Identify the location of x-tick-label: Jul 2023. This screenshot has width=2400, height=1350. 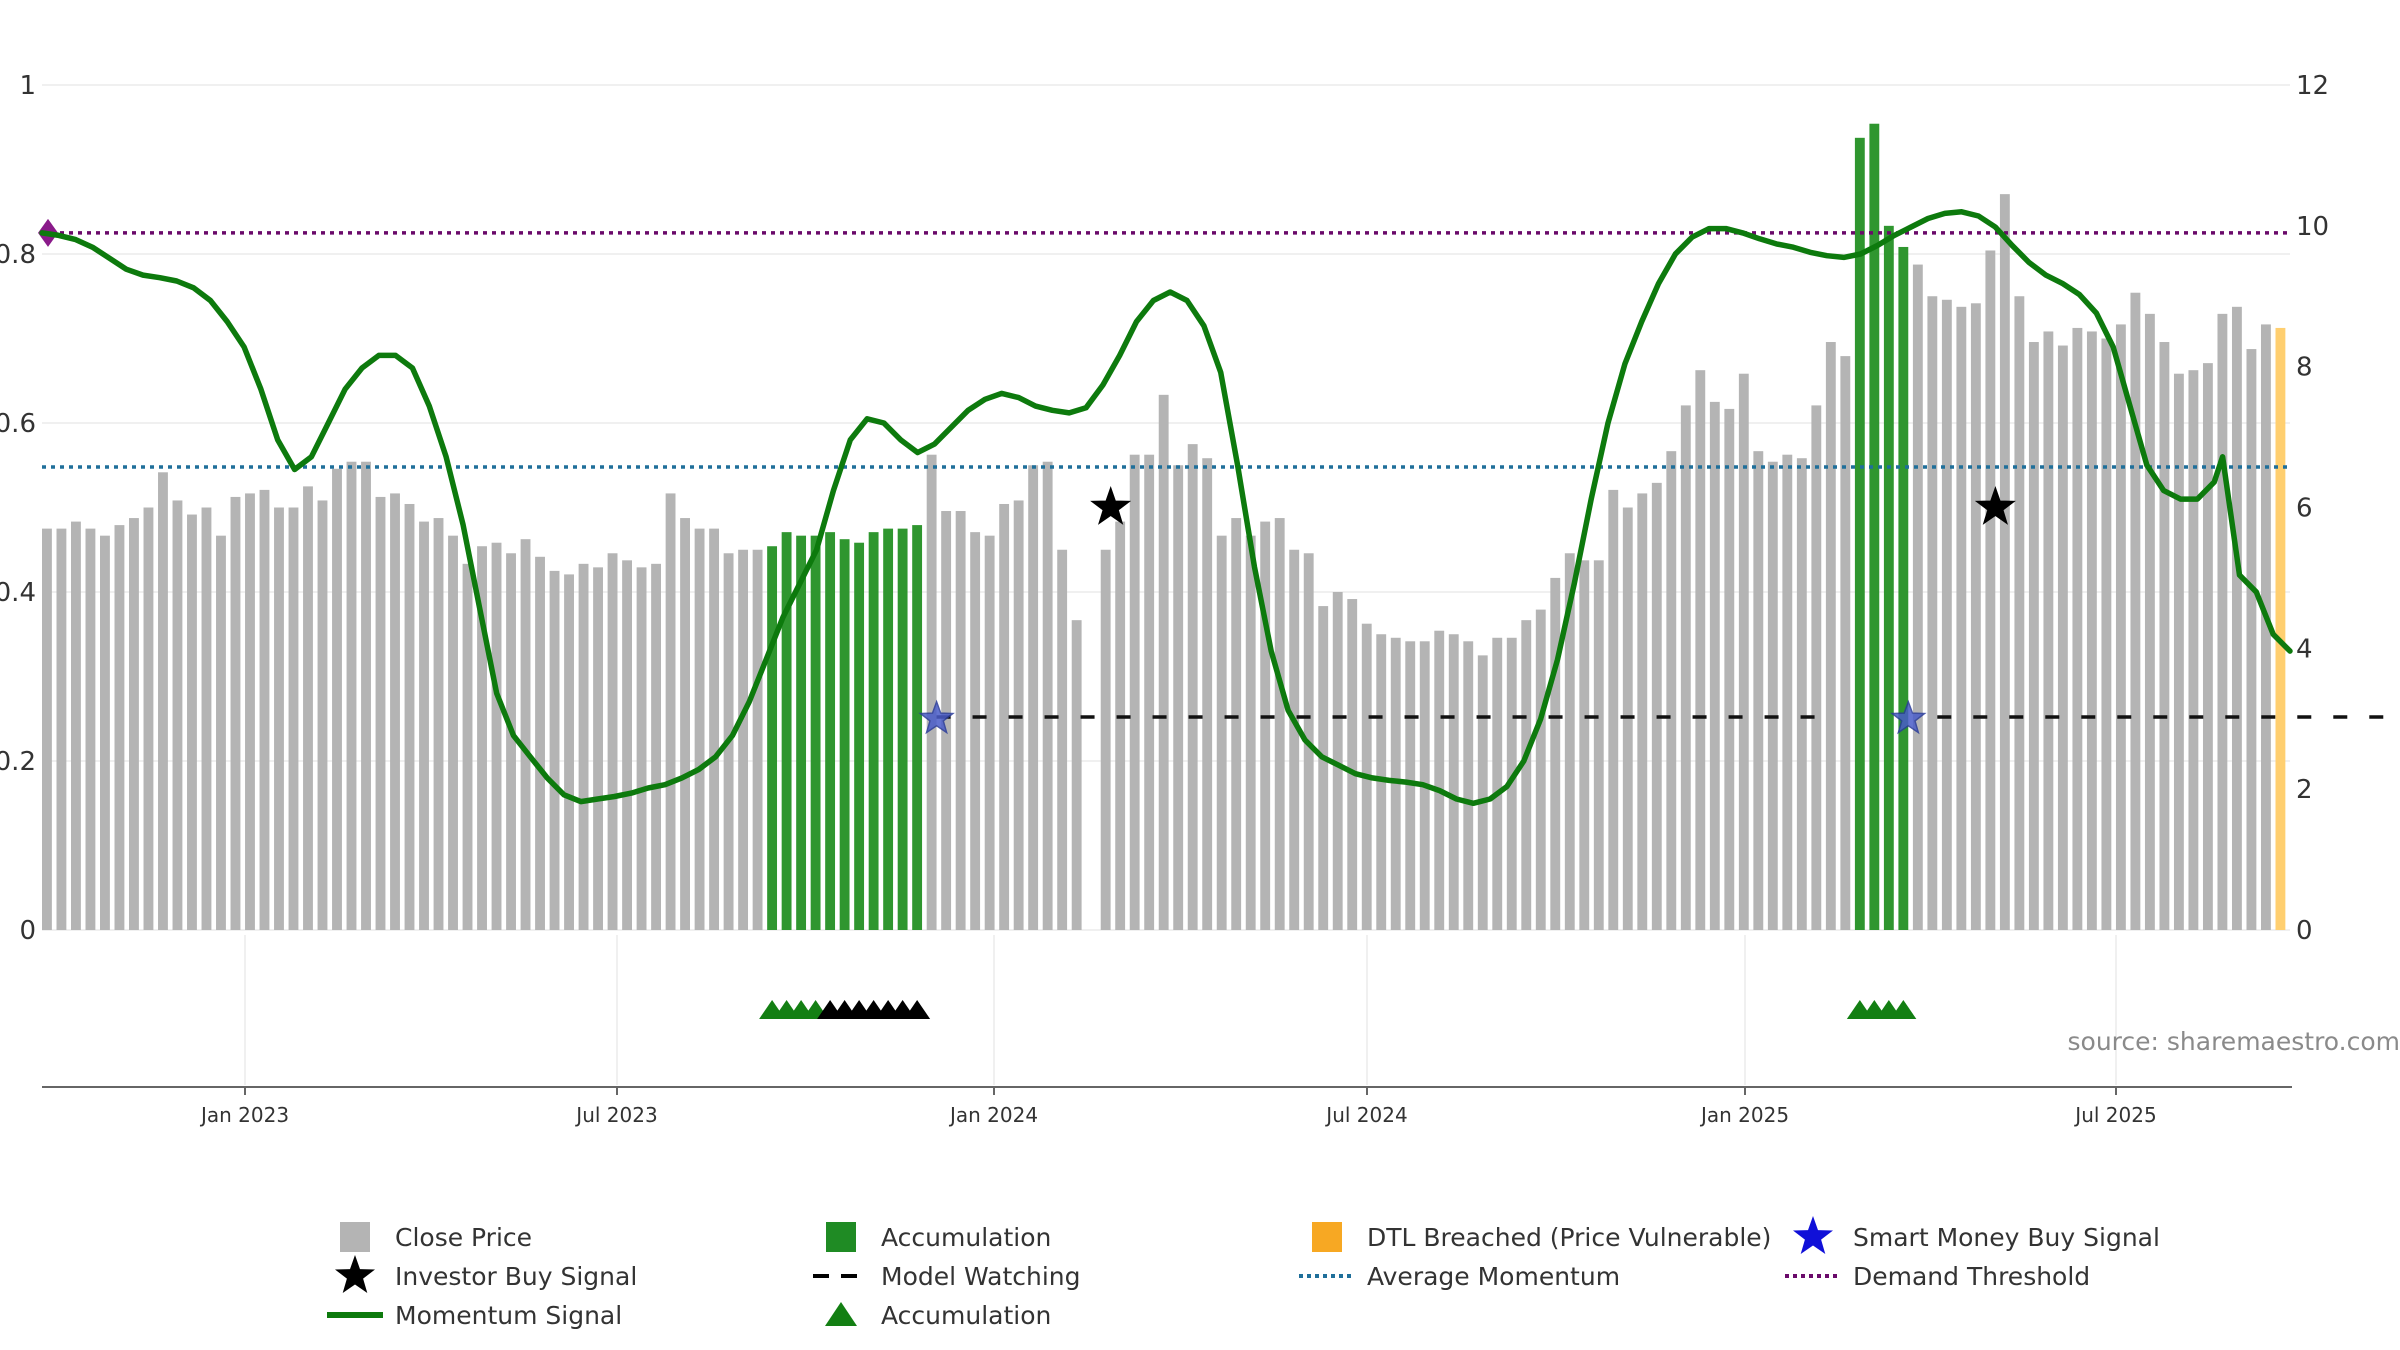
(615, 1115).